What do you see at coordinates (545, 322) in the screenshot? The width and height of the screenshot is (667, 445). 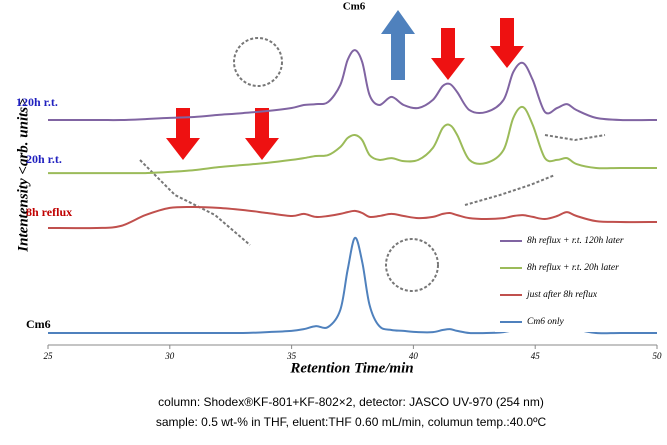 I see `legend-label: Cm6 only` at bounding box center [545, 322].